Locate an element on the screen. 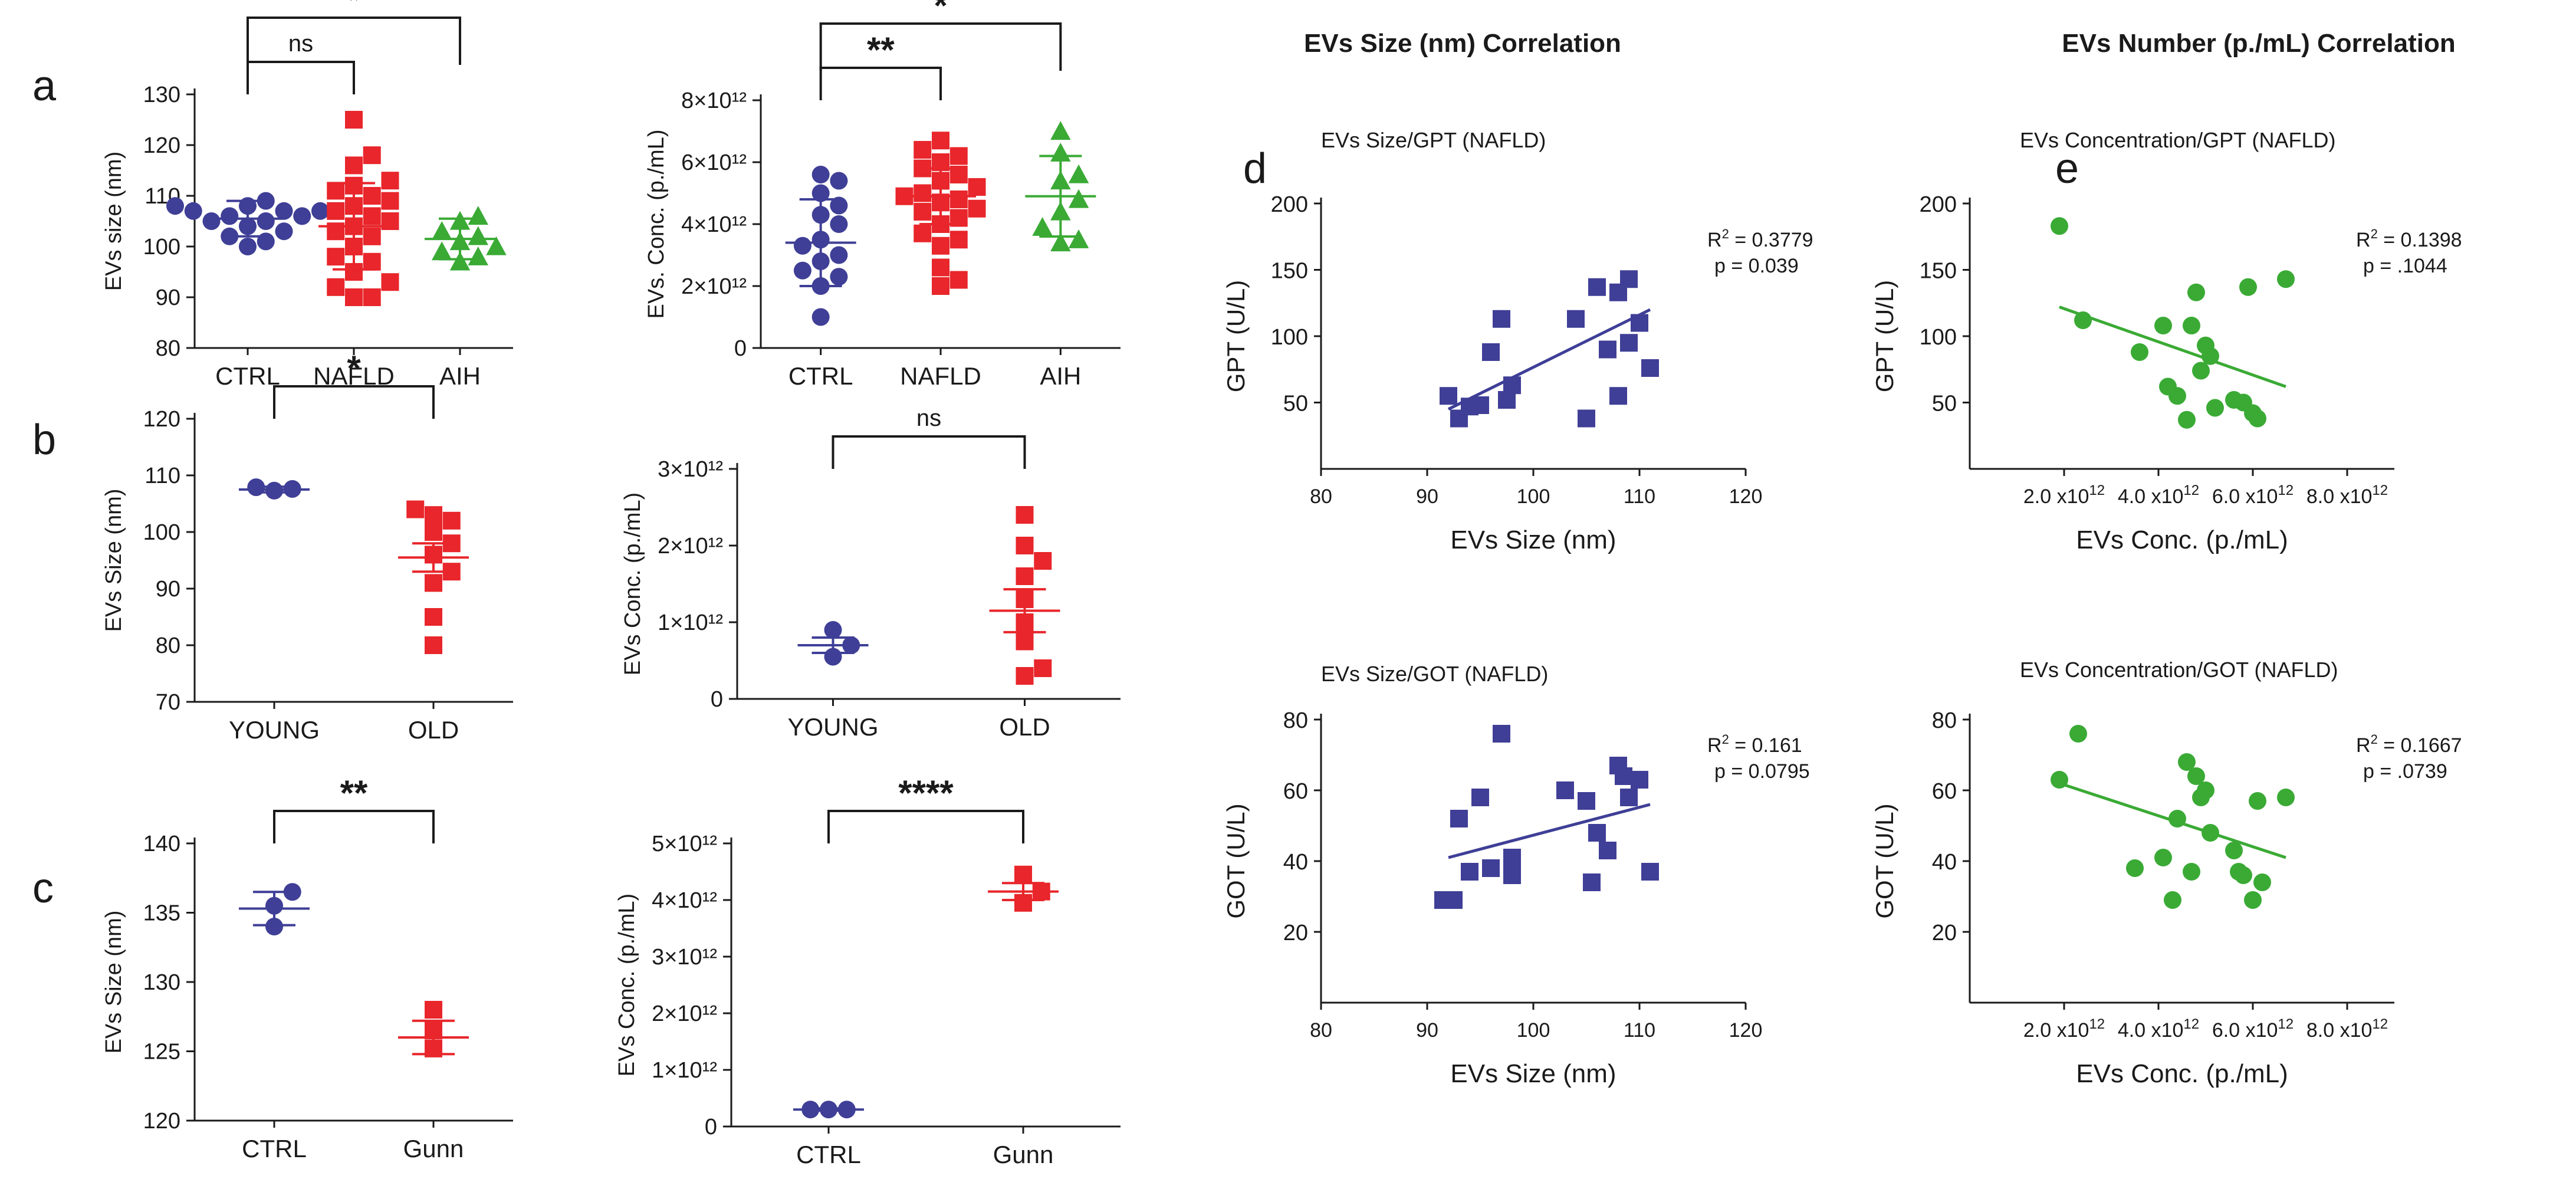  x-tick-label: YOUNG is located at coordinates (274, 730).